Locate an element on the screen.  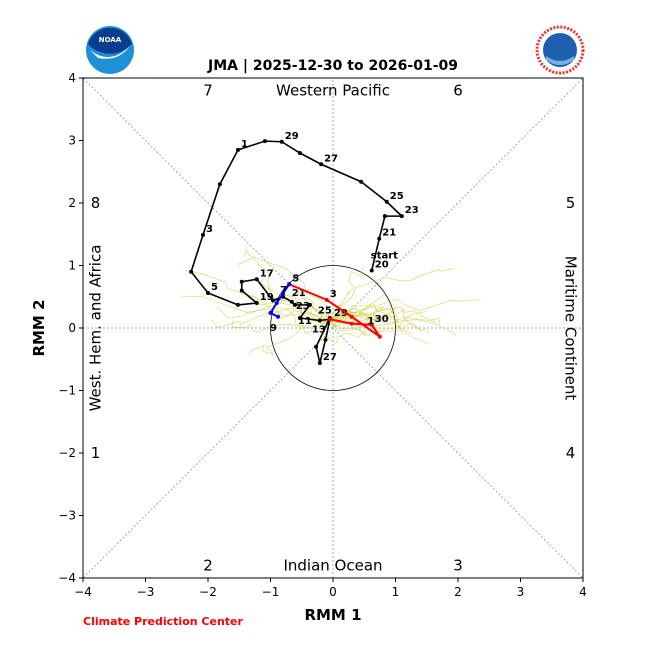
y-tick-label: −1 is located at coordinates (67, 391).